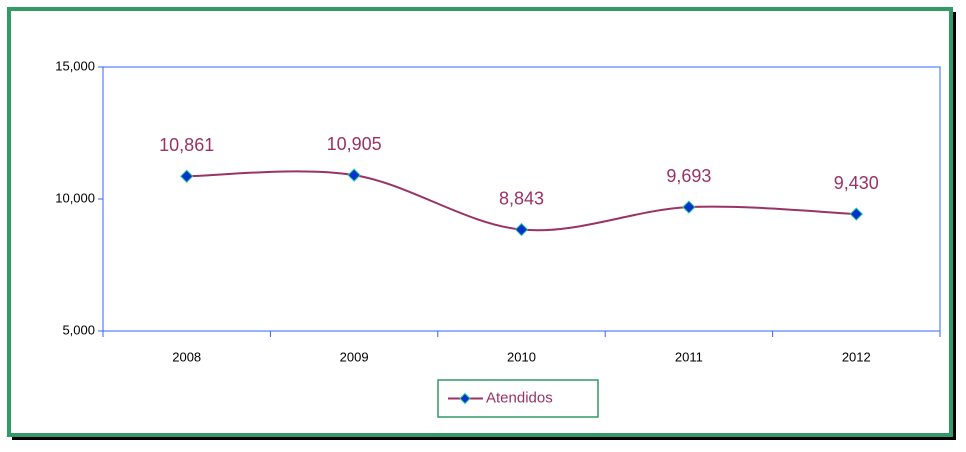 This screenshot has height=452, width=966. Describe the element at coordinates (856, 356) in the screenshot. I see `x-tick-label: 2012` at that location.